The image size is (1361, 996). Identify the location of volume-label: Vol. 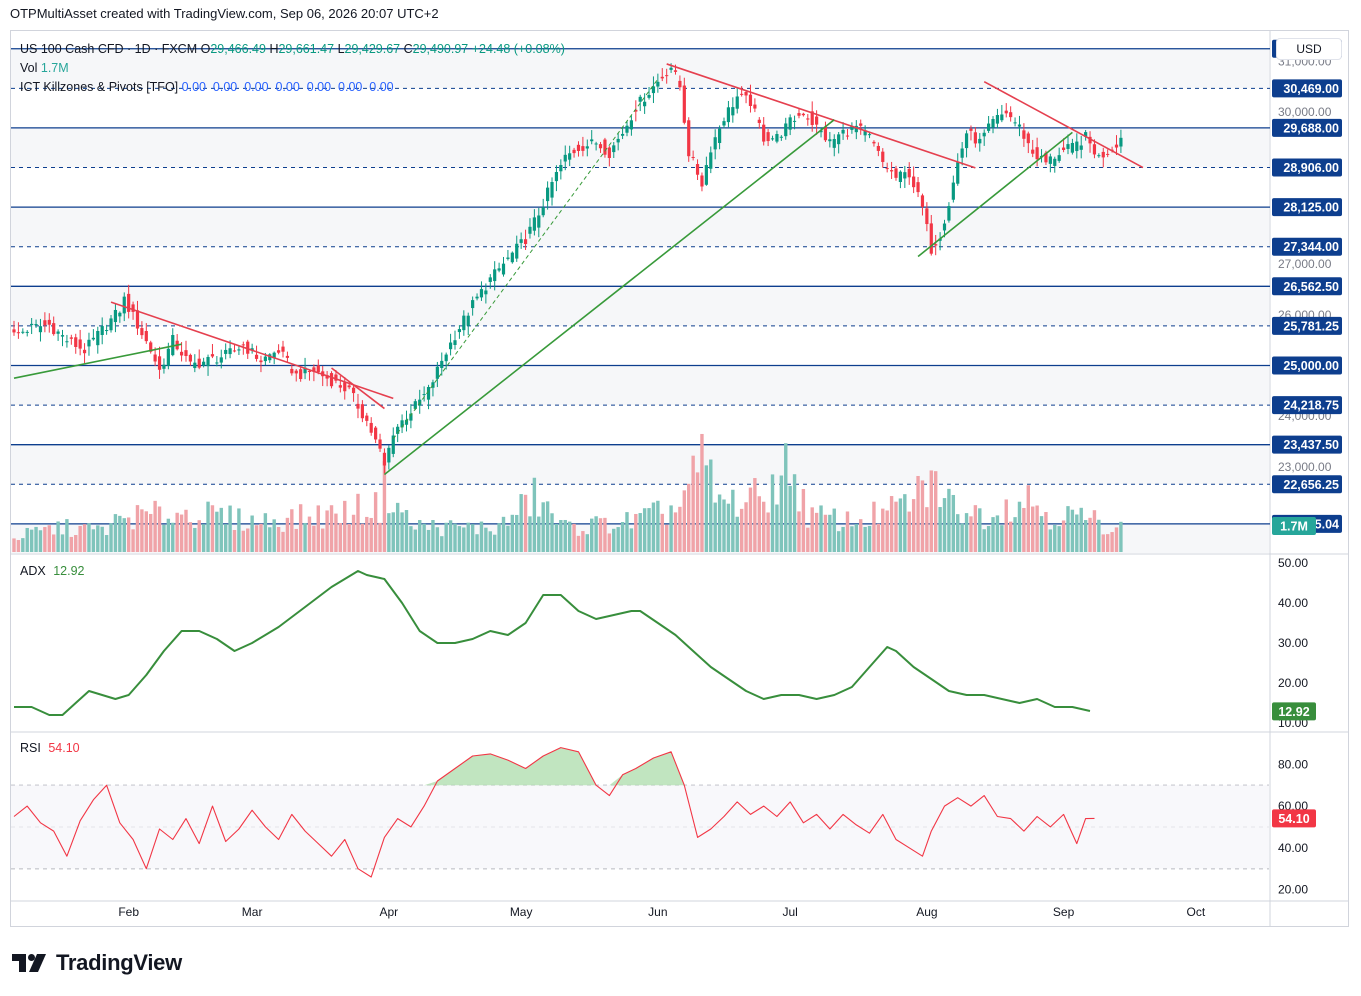
(29, 68).